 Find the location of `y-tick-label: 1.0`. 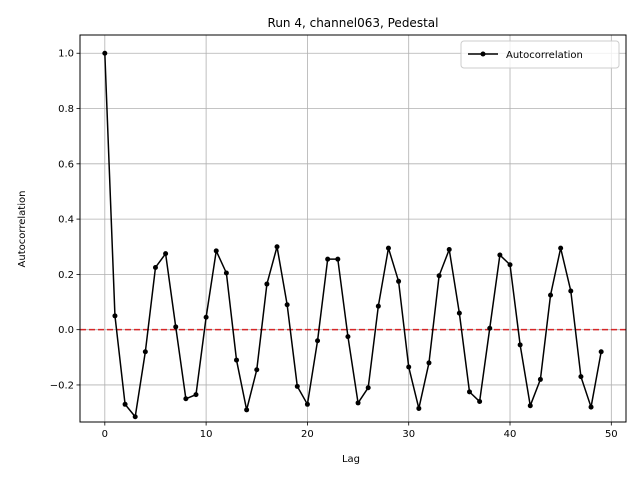

y-tick-label: 1.0 is located at coordinates (66, 54).